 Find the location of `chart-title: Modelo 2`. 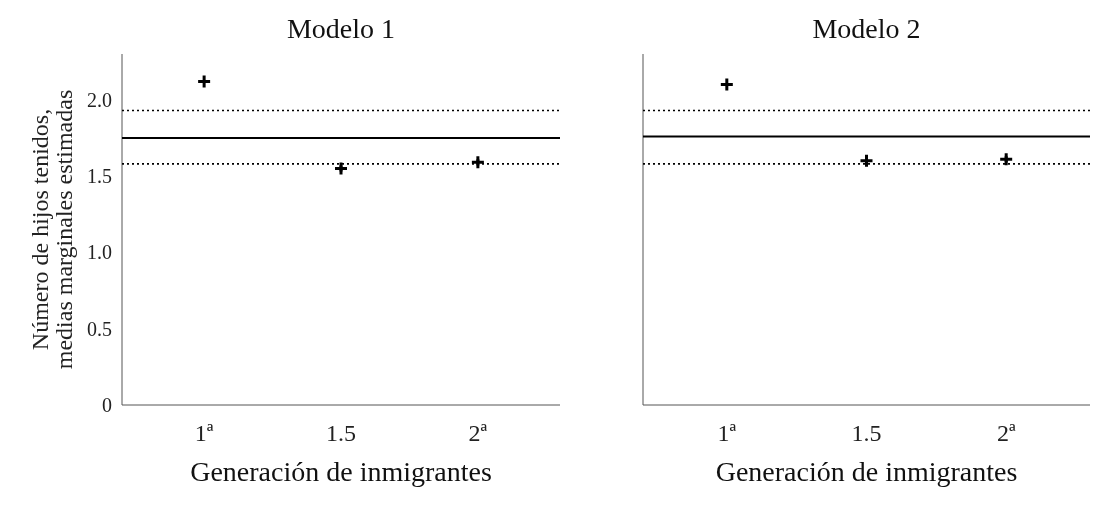

chart-title: Modelo 2 is located at coordinates (866, 28).